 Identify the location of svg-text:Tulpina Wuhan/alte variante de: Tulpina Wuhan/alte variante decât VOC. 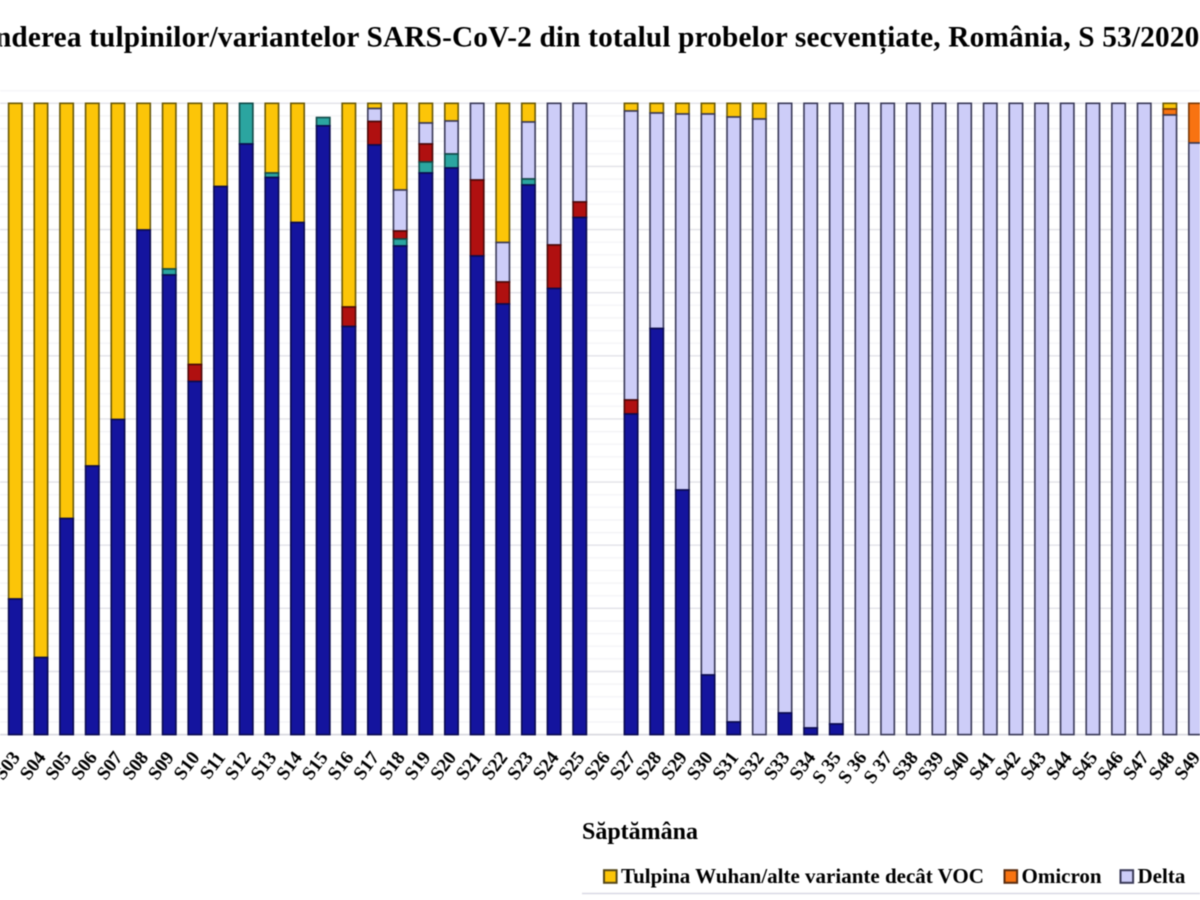
(802, 876).